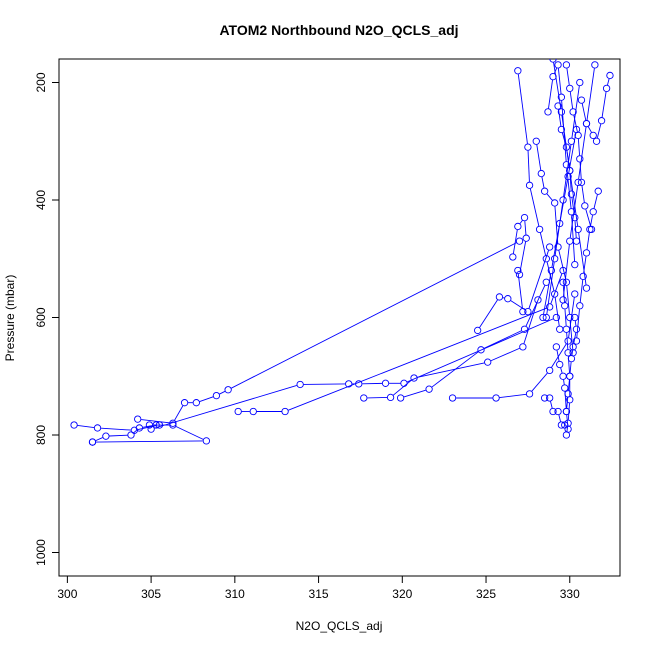  Describe the element at coordinates (41, 552) in the screenshot. I see `y-tick-label: 1000` at that location.